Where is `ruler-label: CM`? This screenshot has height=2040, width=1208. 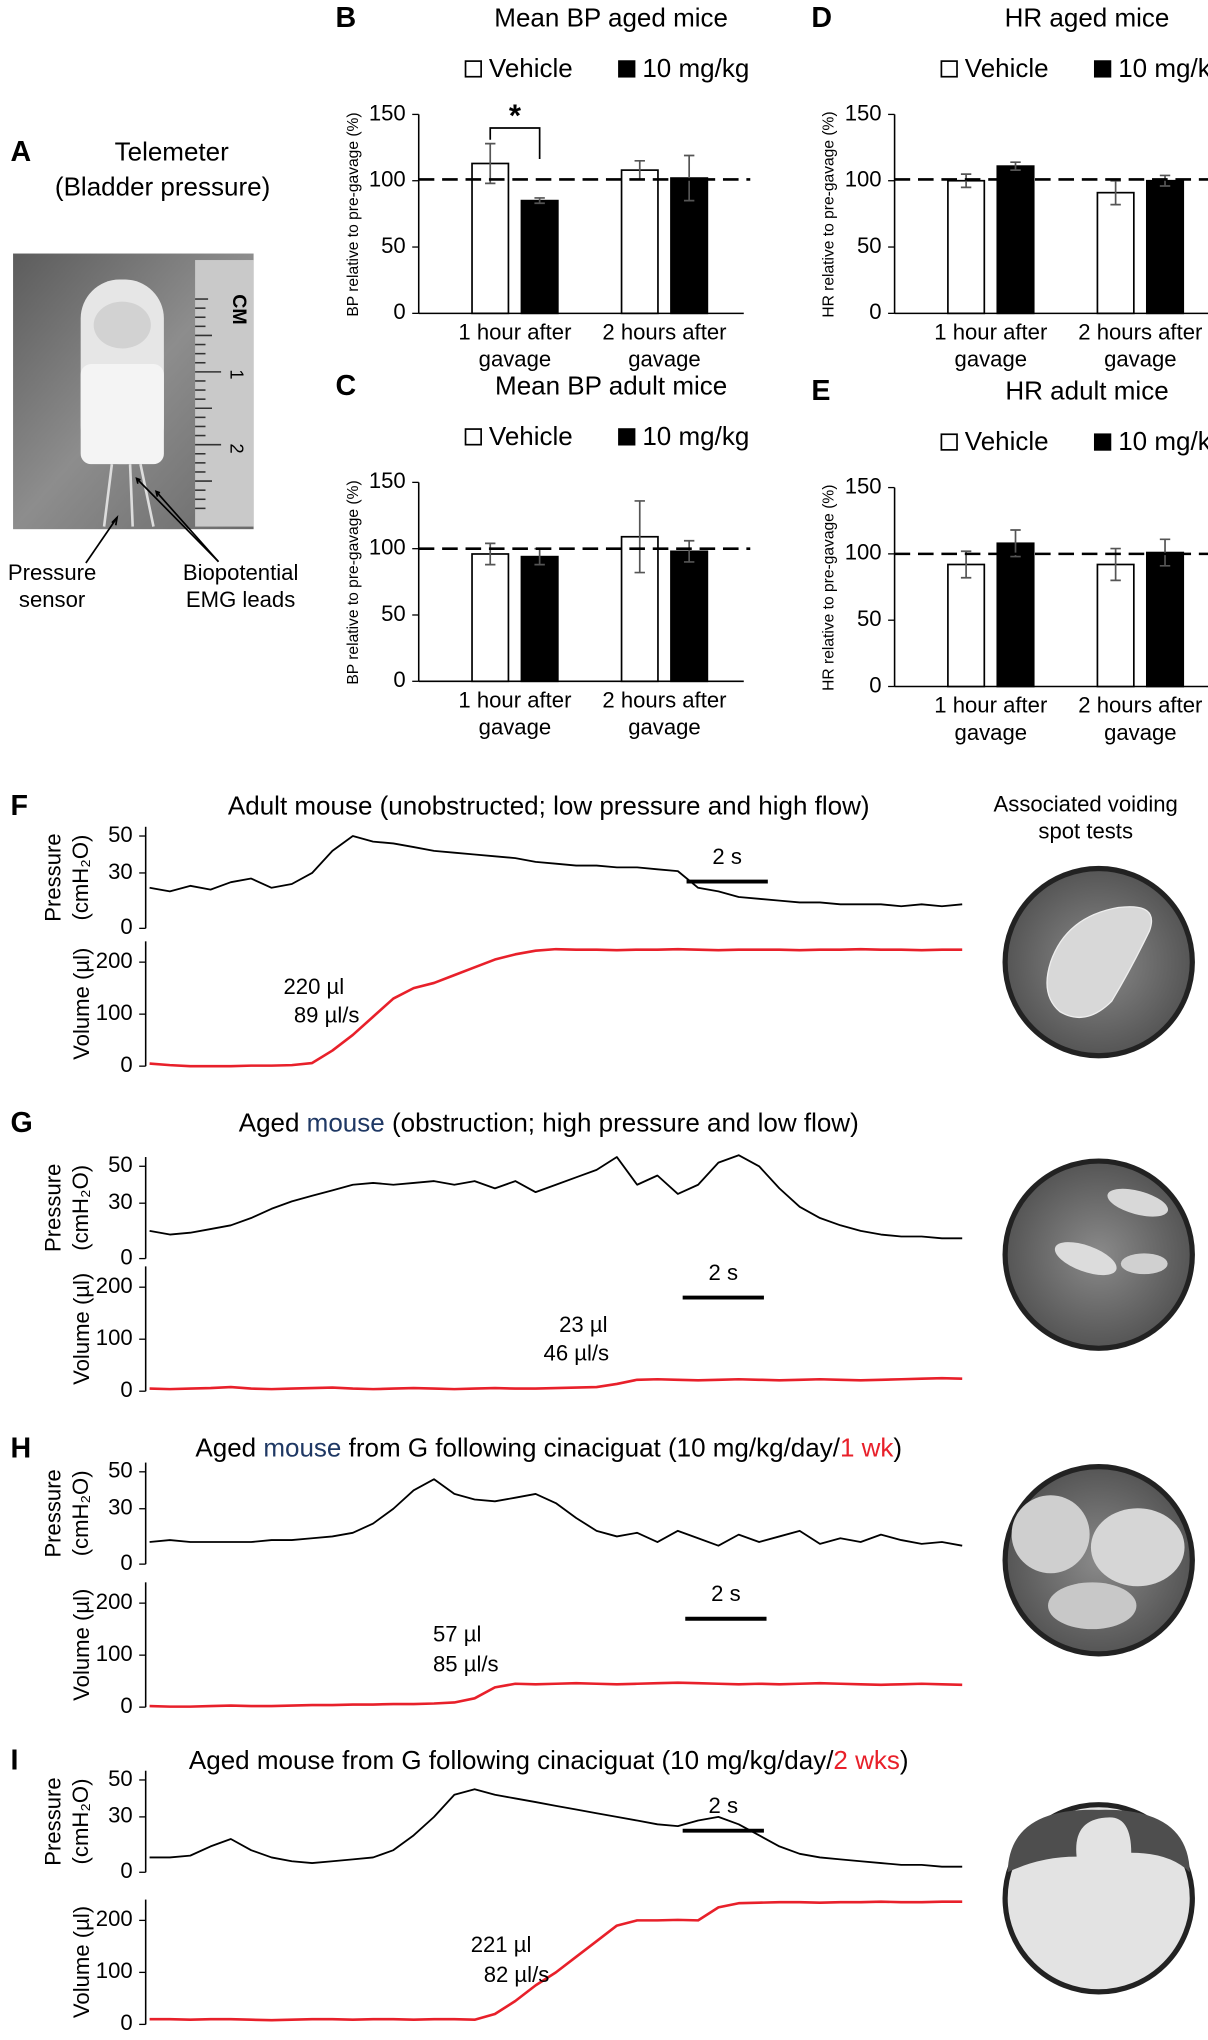 ruler-label: CM is located at coordinates (239, 309).